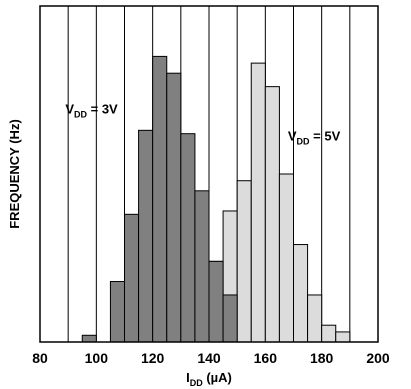 The width and height of the screenshot is (411, 389). What do you see at coordinates (69, 109) in the screenshot?
I see `annotation-vdd-3v-main: V` at bounding box center [69, 109].